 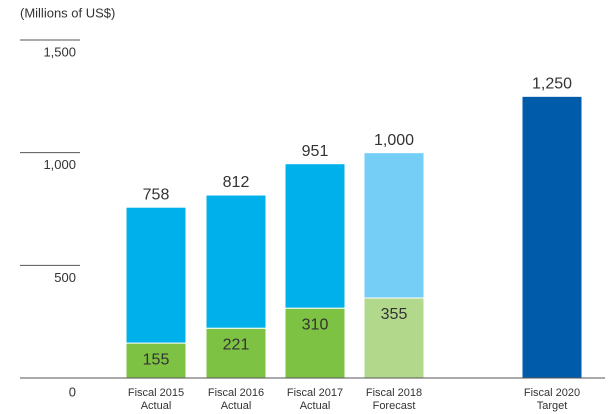 What do you see at coordinates (394, 314) in the screenshot?
I see `segment-label: 355` at bounding box center [394, 314].